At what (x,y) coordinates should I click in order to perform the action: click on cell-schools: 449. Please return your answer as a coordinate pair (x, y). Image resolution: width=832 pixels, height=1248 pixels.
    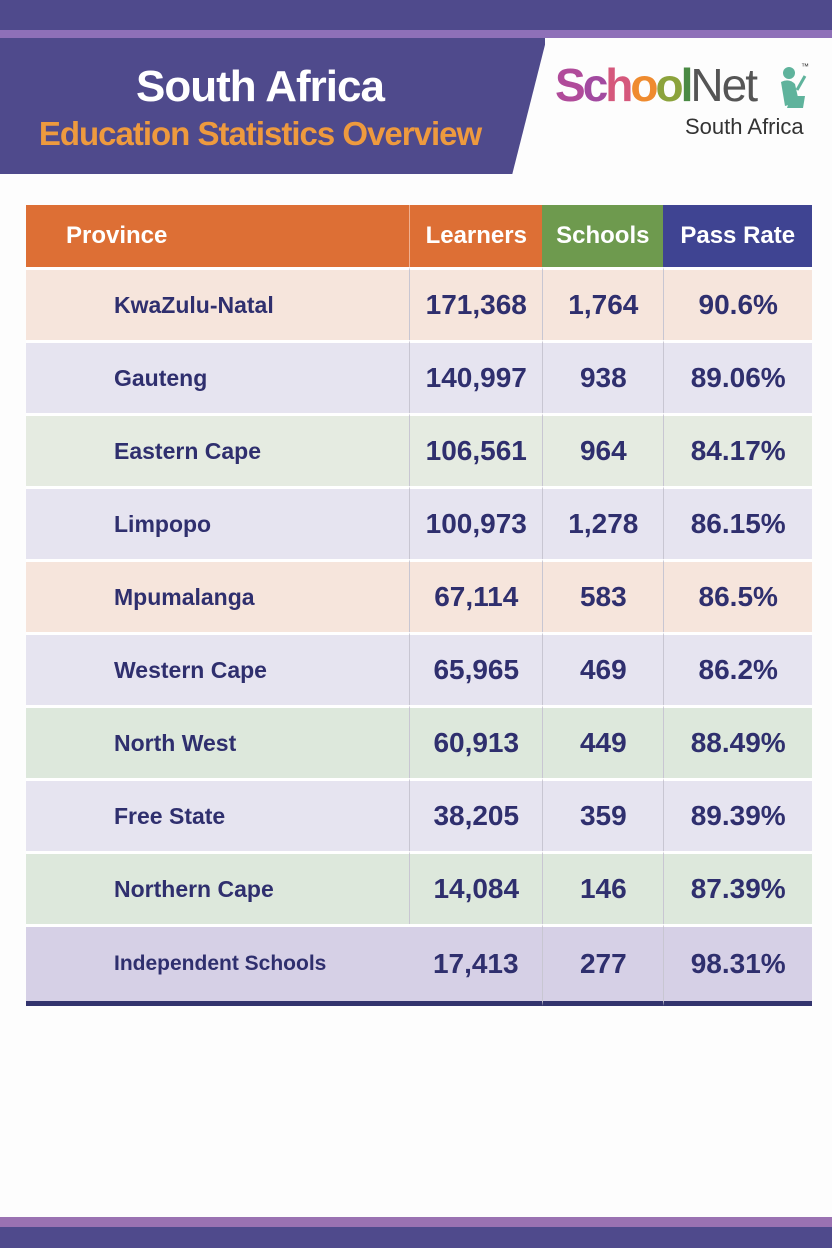
    Looking at the image, I should click on (603, 741).